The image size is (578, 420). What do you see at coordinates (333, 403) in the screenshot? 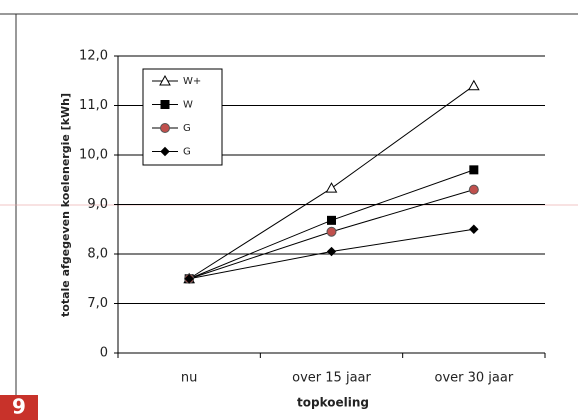
I see `x-axis-title: topkoeling` at bounding box center [333, 403].